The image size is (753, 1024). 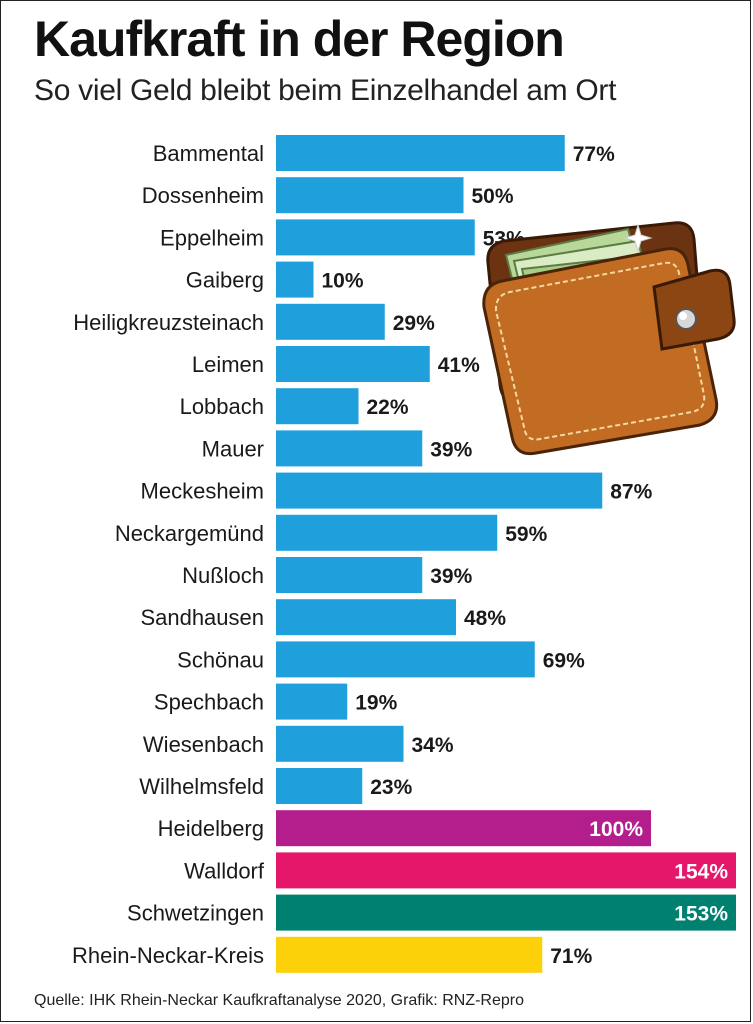 I want to click on value-label: 19%, so click(x=376, y=703).